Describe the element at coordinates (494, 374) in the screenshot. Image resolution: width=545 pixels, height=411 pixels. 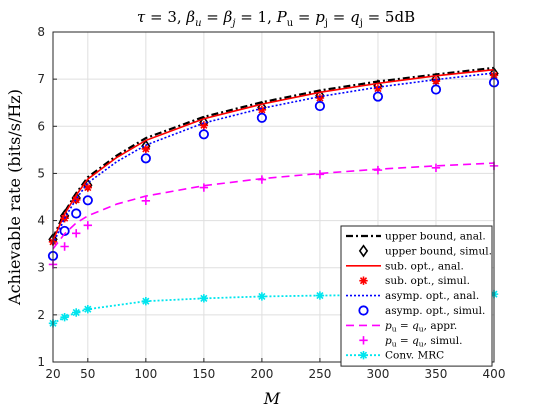
I see `x-tick-label: 400` at that location.